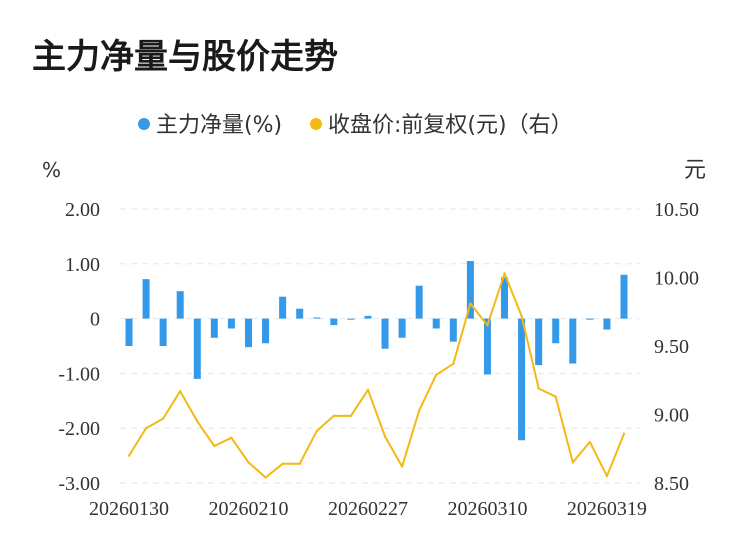  What do you see at coordinates (676, 279) in the screenshot?
I see `right-tick-label: 10.00` at bounding box center [676, 279].